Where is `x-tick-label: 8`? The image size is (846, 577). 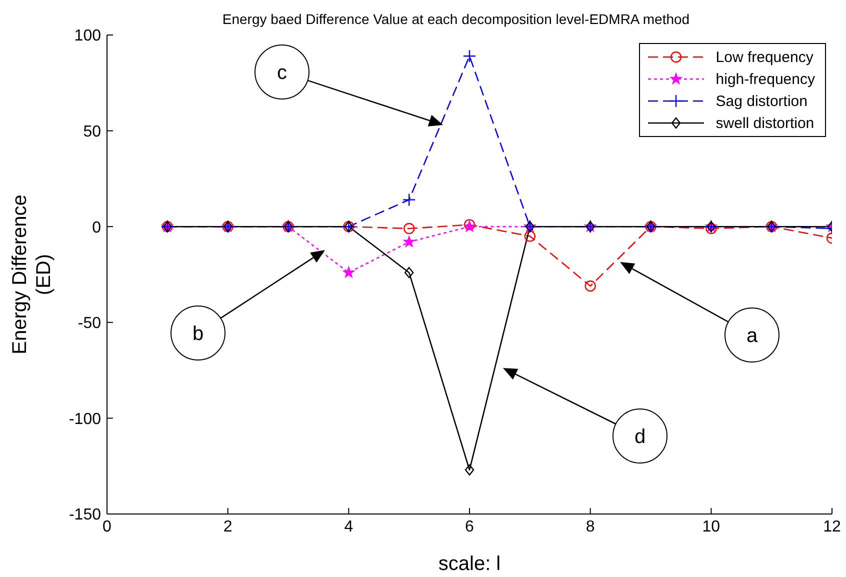
x-tick-label: 8 is located at coordinates (590, 527).